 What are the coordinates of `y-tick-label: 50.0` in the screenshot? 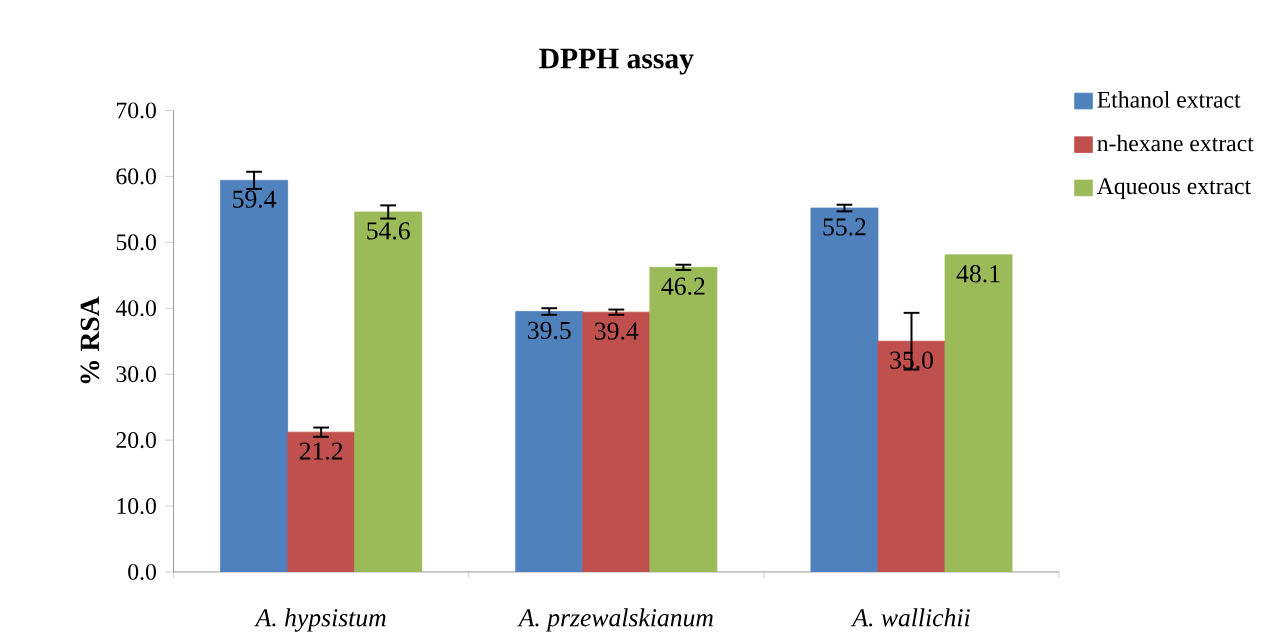 It's located at (136, 242).